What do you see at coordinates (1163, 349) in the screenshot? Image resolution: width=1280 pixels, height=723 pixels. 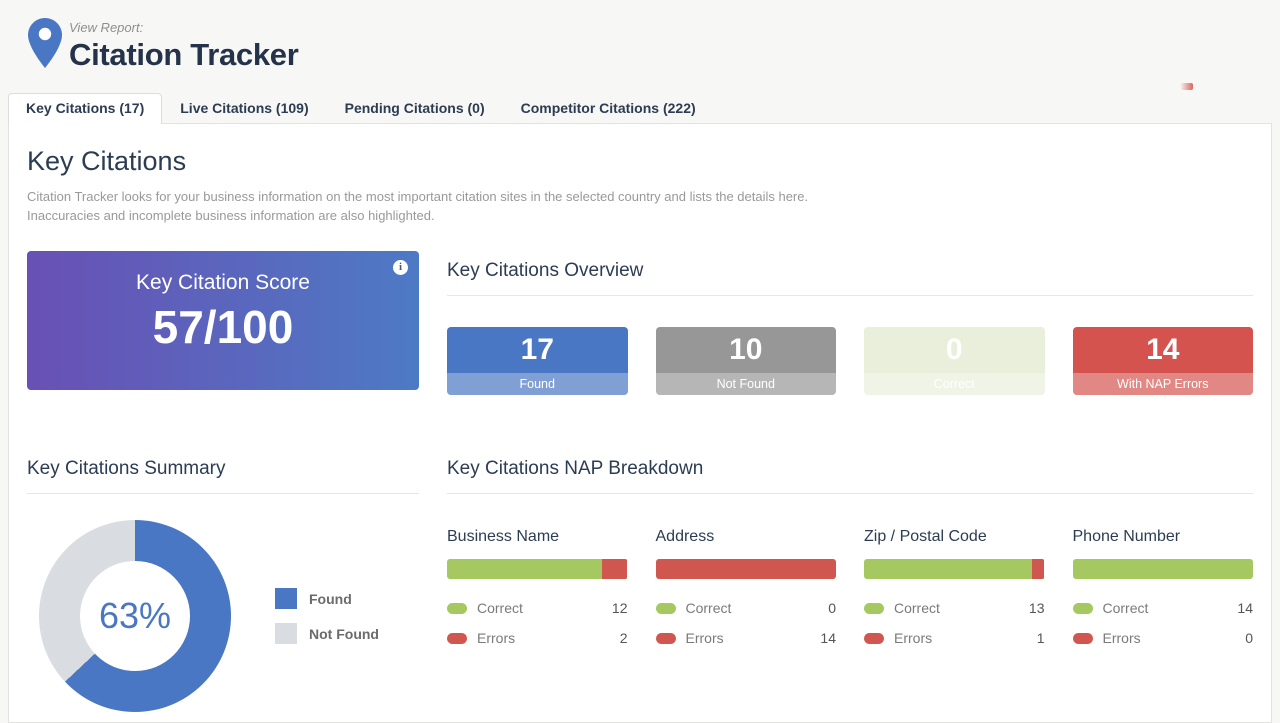 I see `stat-value: 14` at bounding box center [1163, 349].